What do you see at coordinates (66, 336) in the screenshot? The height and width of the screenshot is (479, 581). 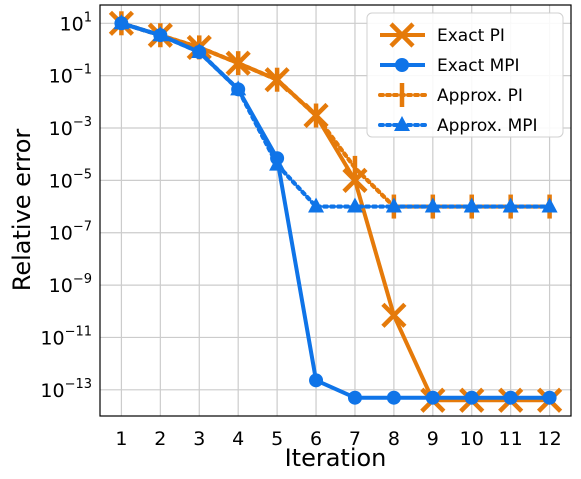 I see `y-tick-label: 10⁻¹¹` at bounding box center [66, 336].